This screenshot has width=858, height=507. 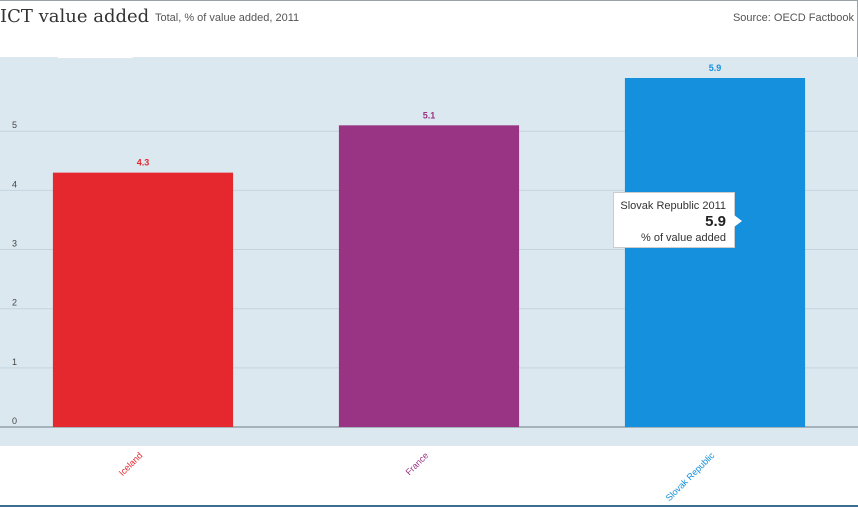 What do you see at coordinates (14, 184) in the screenshot?
I see `y-tick-label-4: 4` at bounding box center [14, 184].